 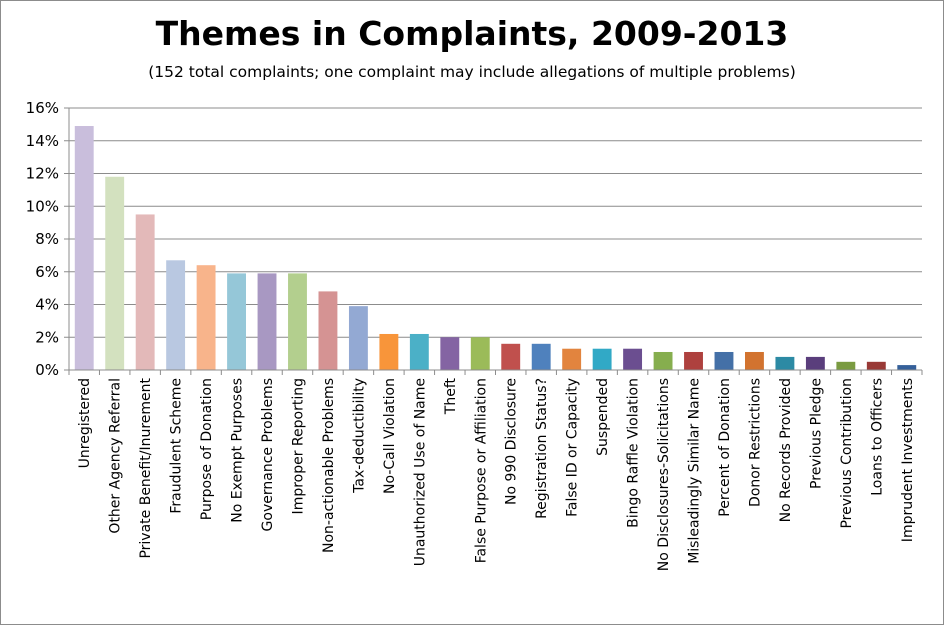 I want to click on x-category-label: Theft, so click(x=451, y=396).